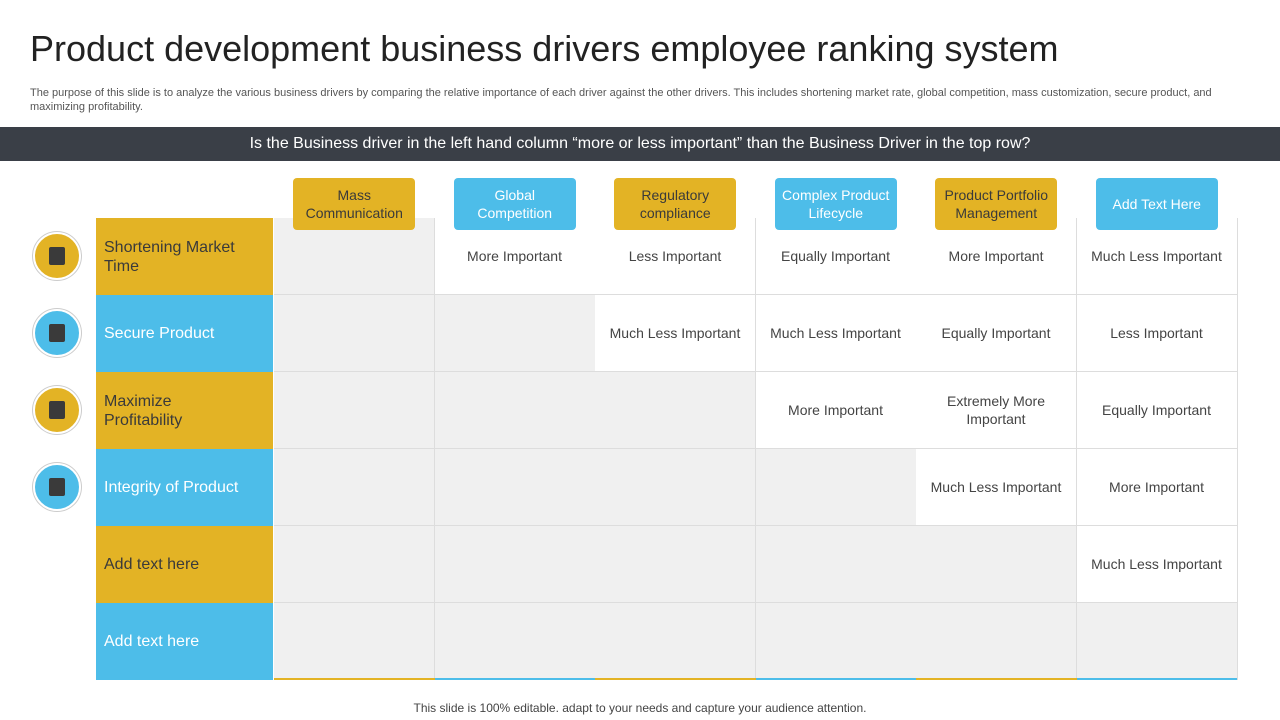 Image resolution: width=1280 pixels, height=720 pixels. What do you see at coordinates (184, 256) in the screenshot?
I see `row-label: Shortening Market Time` at bounding box center [184, 256].